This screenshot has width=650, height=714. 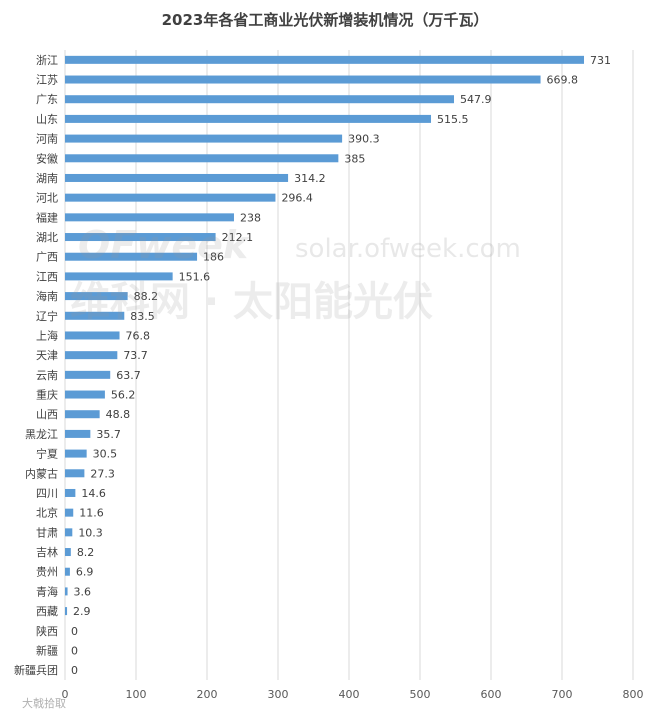 What do you see at coordinates (47, 139) in the screenshot?
I see `category-label: 河南` at bounding box center [47, 139].